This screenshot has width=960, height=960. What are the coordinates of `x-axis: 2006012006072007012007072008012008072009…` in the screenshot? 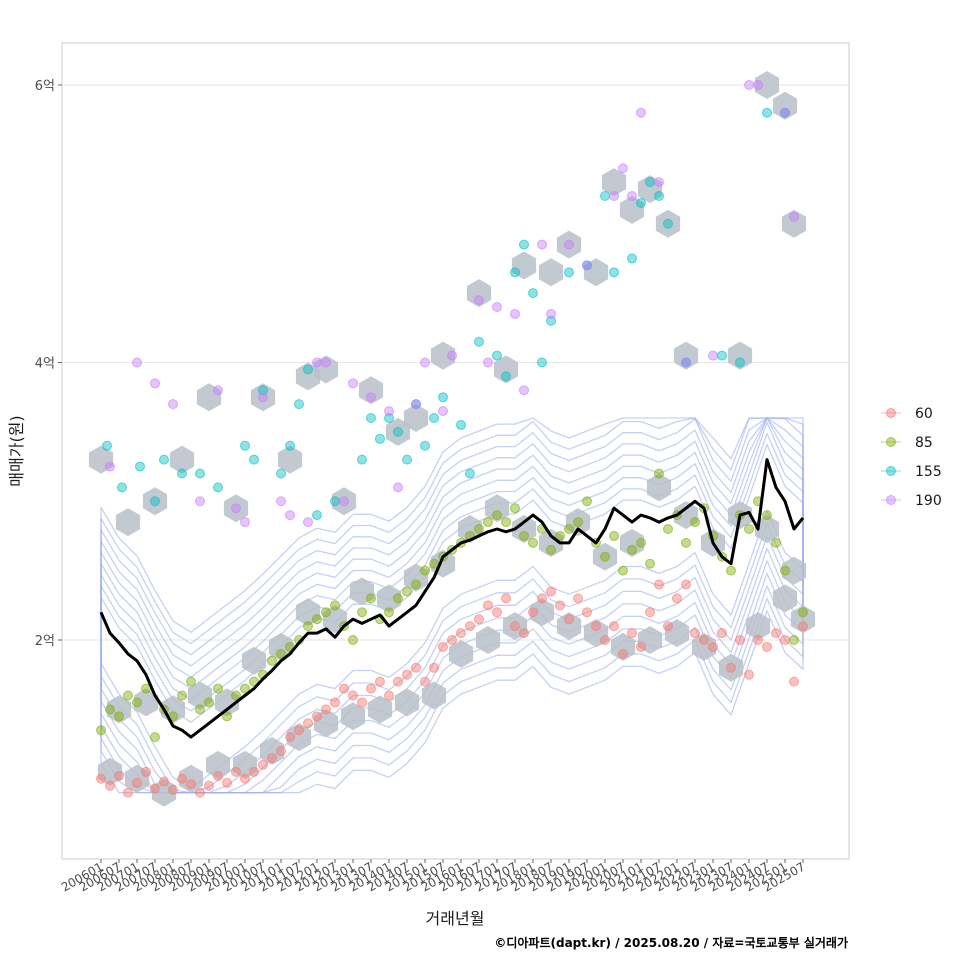 It's located at (433, 877).